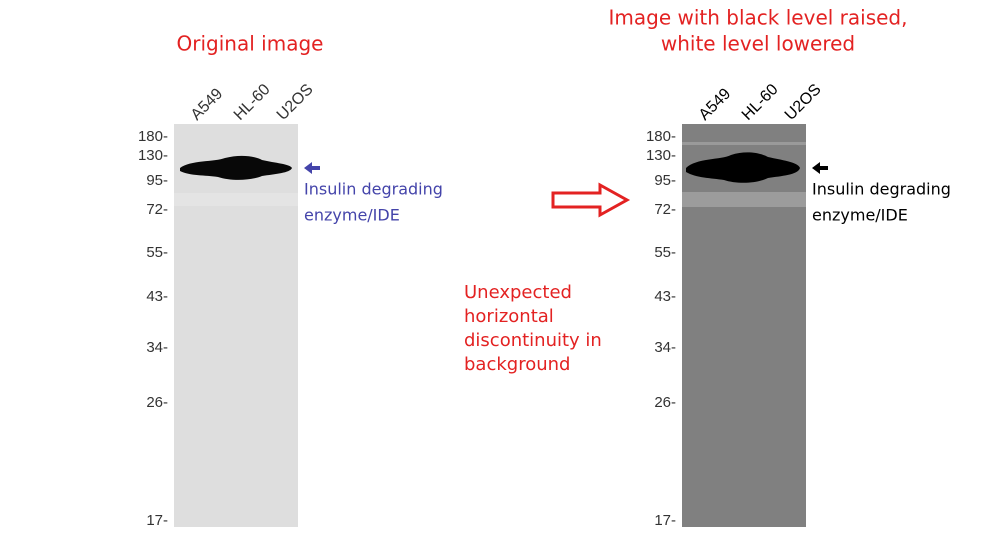 The image size is (1008, 551). I want to click on note: background, so click(517, 364).